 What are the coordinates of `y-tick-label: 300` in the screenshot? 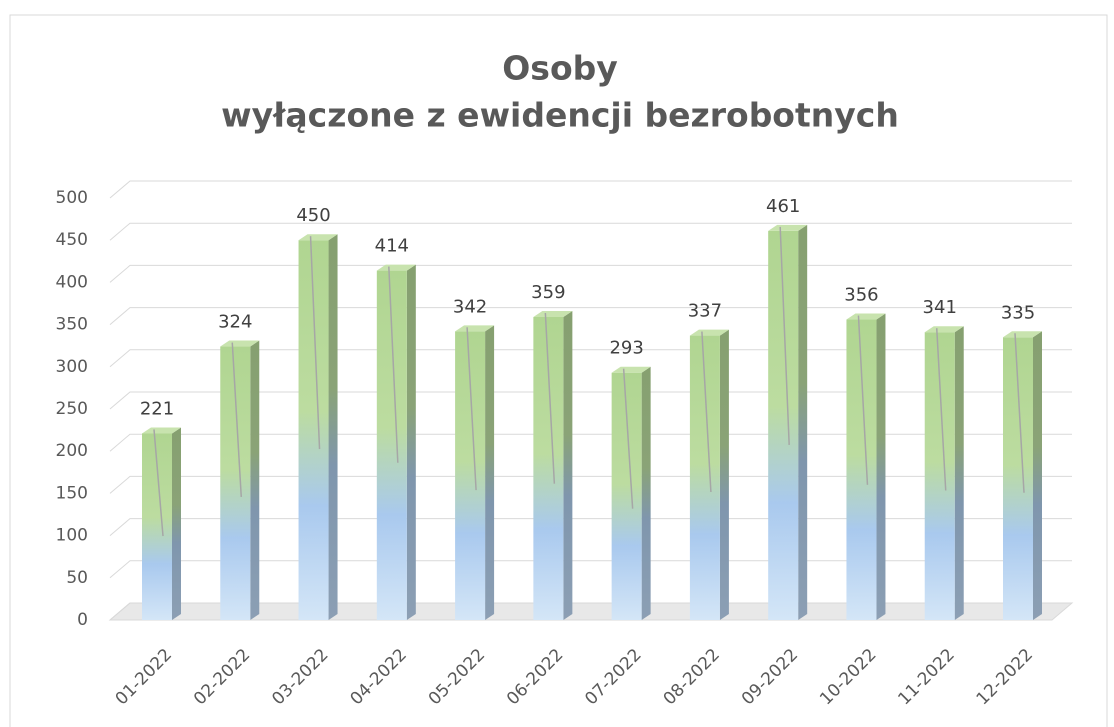 It's located at (72, 367).